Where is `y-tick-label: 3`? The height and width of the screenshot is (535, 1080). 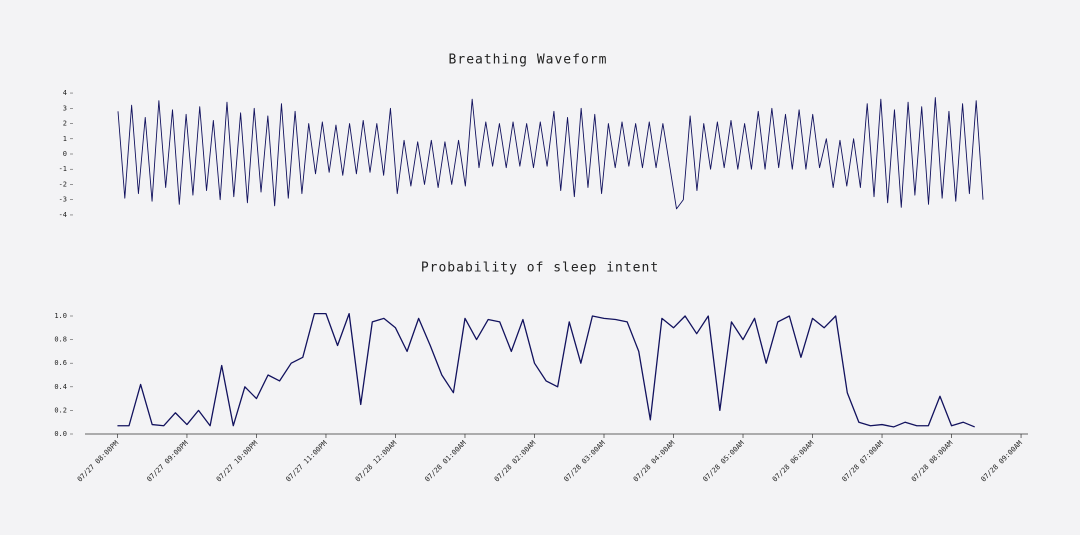
y-tick-label: 3 is located at coordinates (65, 108).